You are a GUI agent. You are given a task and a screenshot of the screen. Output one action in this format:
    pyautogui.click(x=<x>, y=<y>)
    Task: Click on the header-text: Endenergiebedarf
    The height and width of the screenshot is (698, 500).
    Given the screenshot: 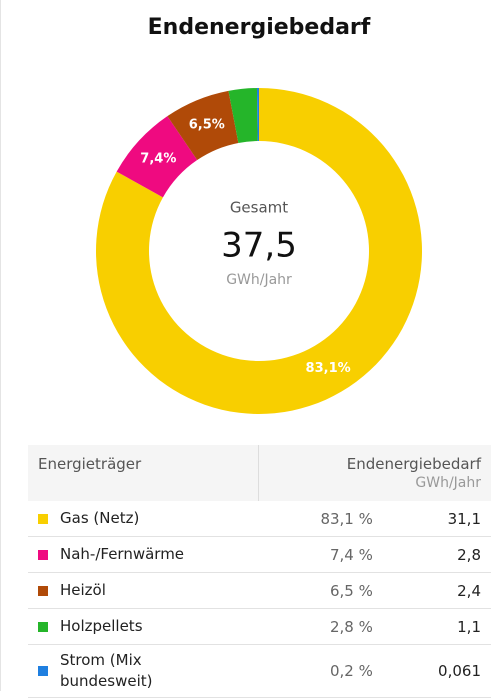 What is the action you would take?
    pyautogui.click(x=413, y=464)
    